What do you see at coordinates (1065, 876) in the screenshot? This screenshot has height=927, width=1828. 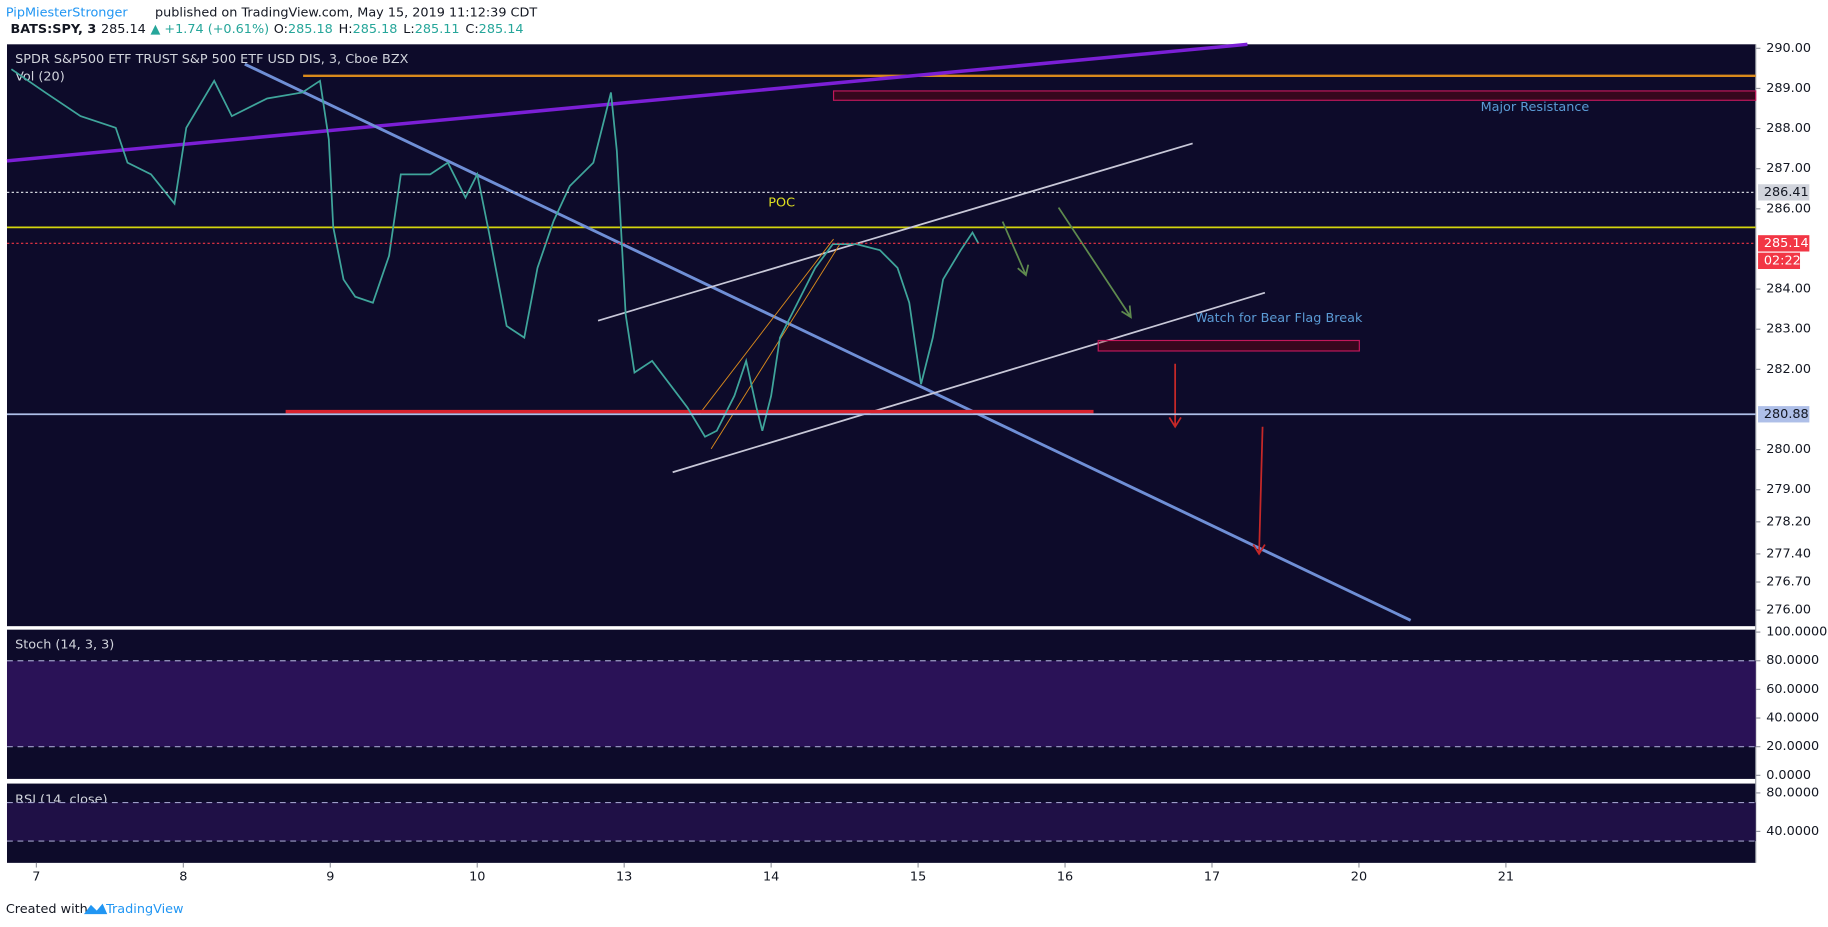 I see `x-tick-label: 16` at bounding box center [1065, 876].